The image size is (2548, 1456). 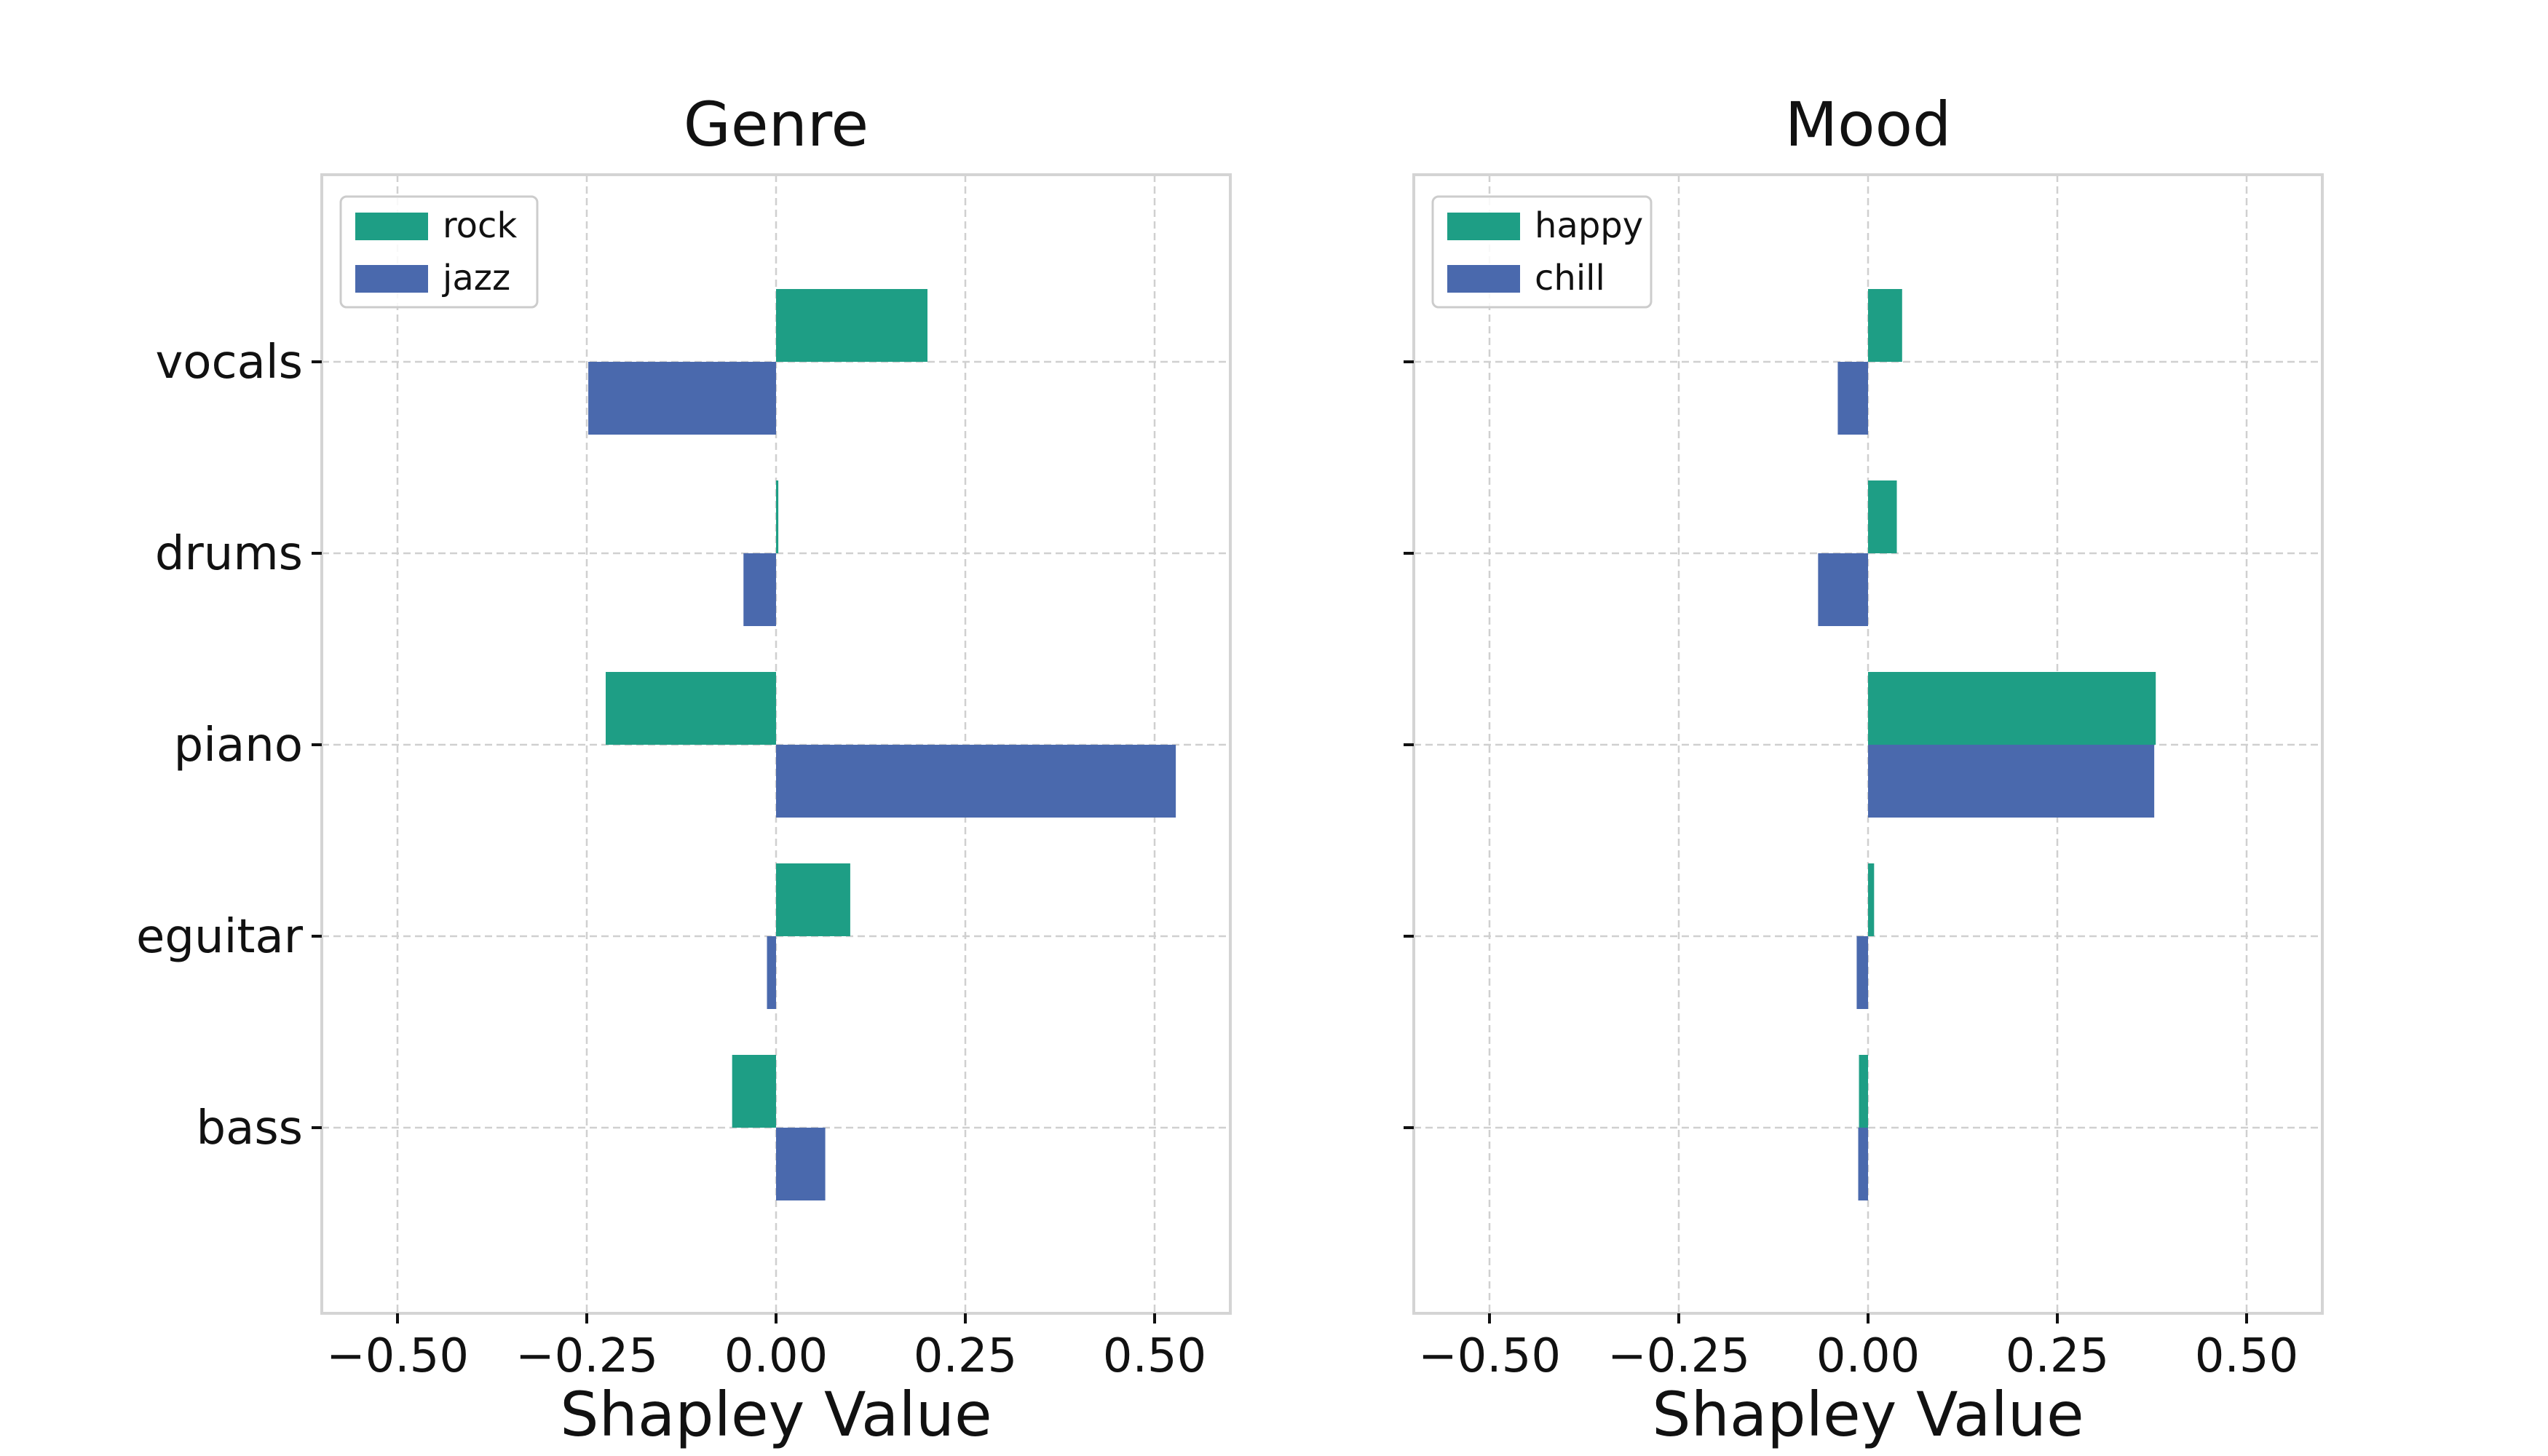 What do you see at coordinates (813, 899) in the screenshot?
I see `bar-rock-eguitar` at bounding box center [813, 899].